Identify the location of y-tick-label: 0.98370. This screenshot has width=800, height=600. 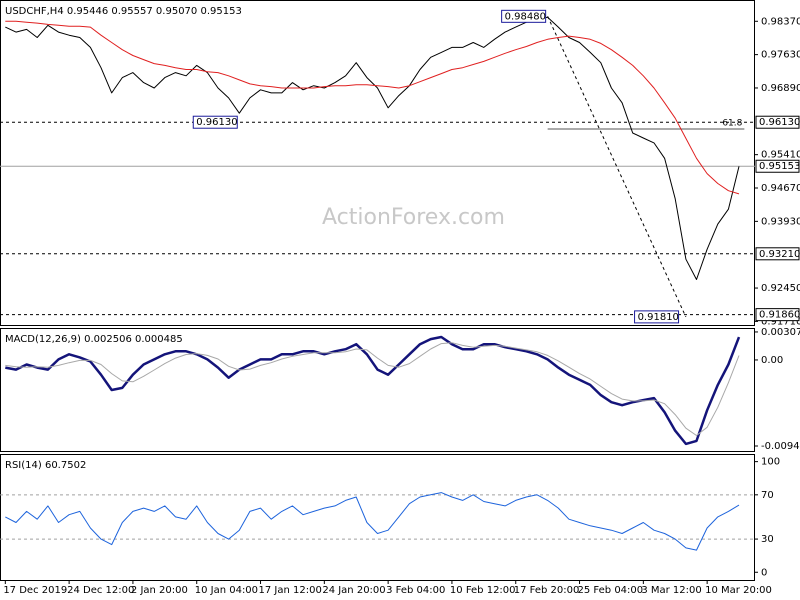
(780, 21).